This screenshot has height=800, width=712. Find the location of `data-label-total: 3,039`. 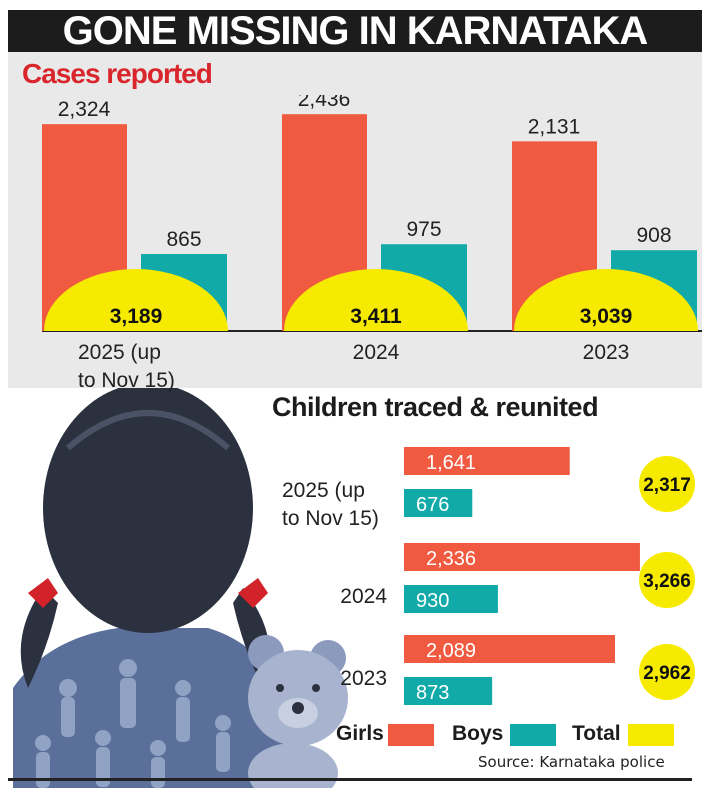

data-label-total: 3,039 is located at coordinates (606, 316).